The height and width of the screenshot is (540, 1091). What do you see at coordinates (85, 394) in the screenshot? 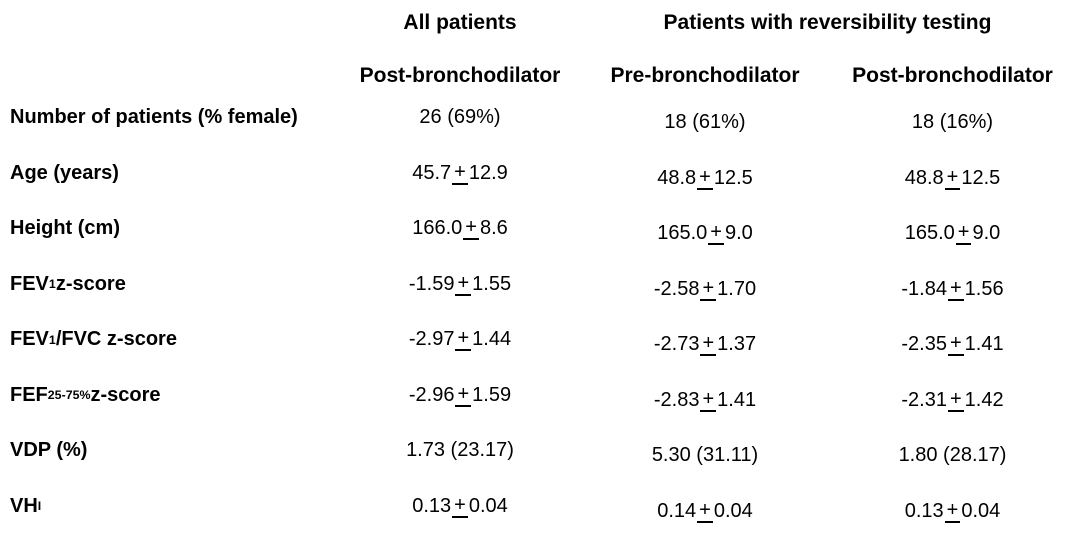
I see `row-label: FEF 25-75% z-score` at bounding box center [85, 394].